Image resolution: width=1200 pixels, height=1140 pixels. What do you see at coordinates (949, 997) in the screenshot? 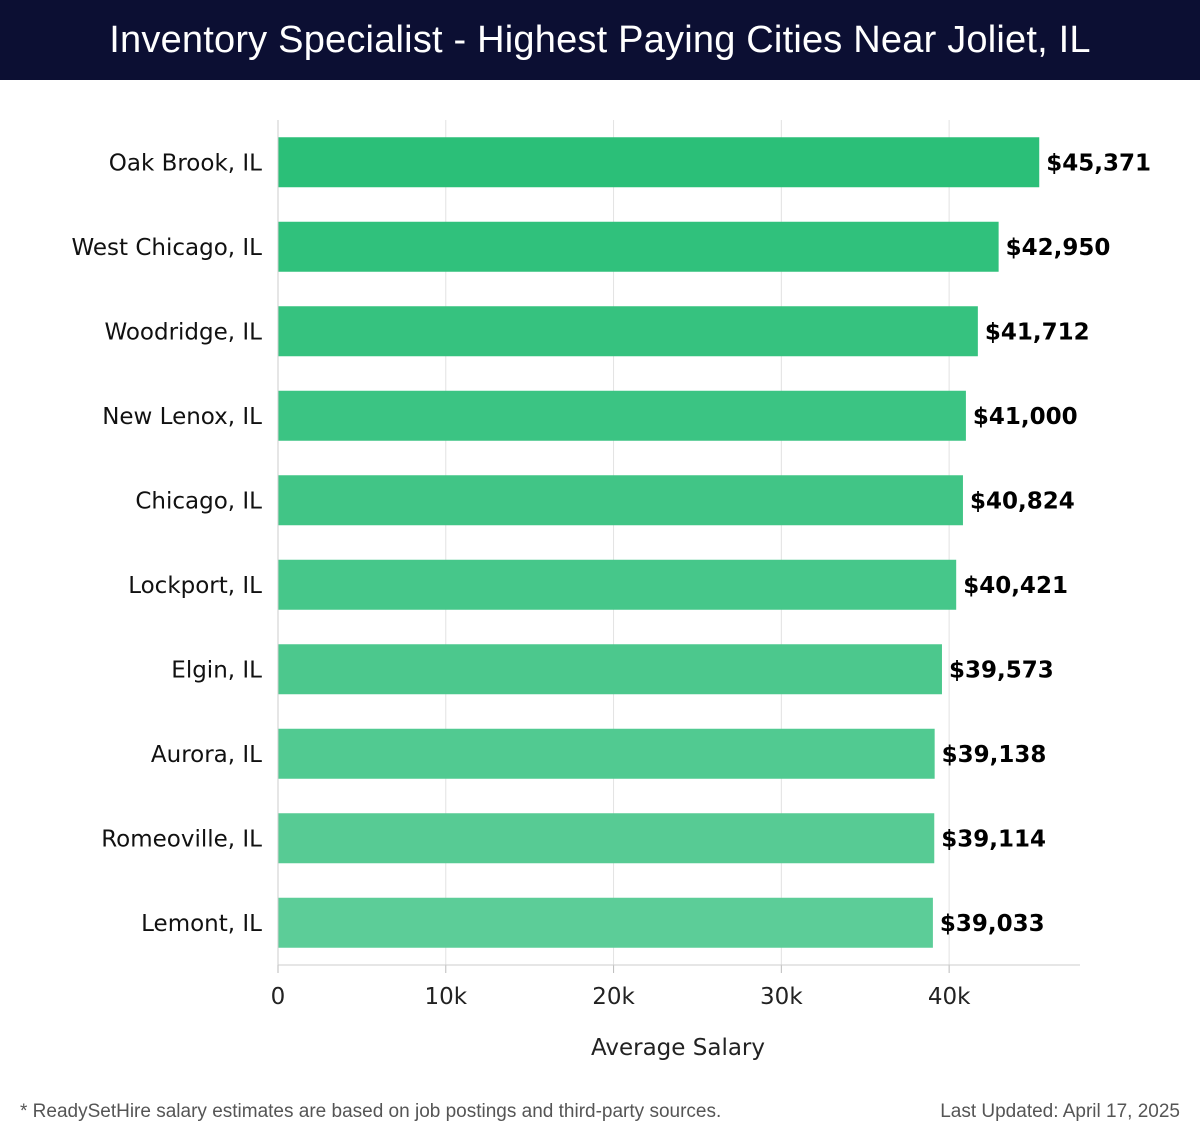
I see `x-tick-label: 40k` at bounding box center [949, 997].